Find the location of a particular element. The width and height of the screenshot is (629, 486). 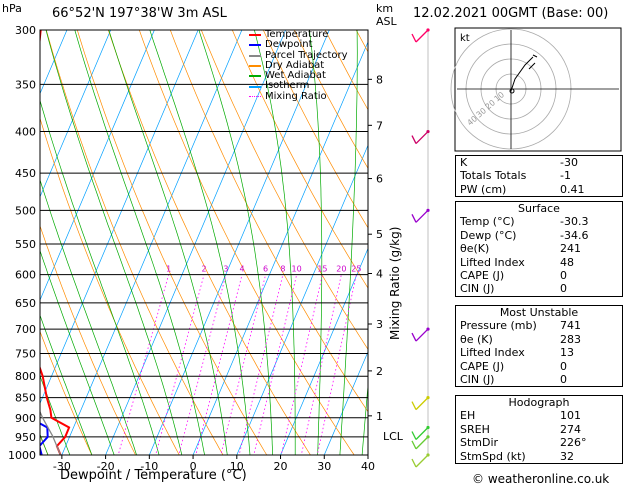

legend-item: Temperature is located at coordinates (298, 34).